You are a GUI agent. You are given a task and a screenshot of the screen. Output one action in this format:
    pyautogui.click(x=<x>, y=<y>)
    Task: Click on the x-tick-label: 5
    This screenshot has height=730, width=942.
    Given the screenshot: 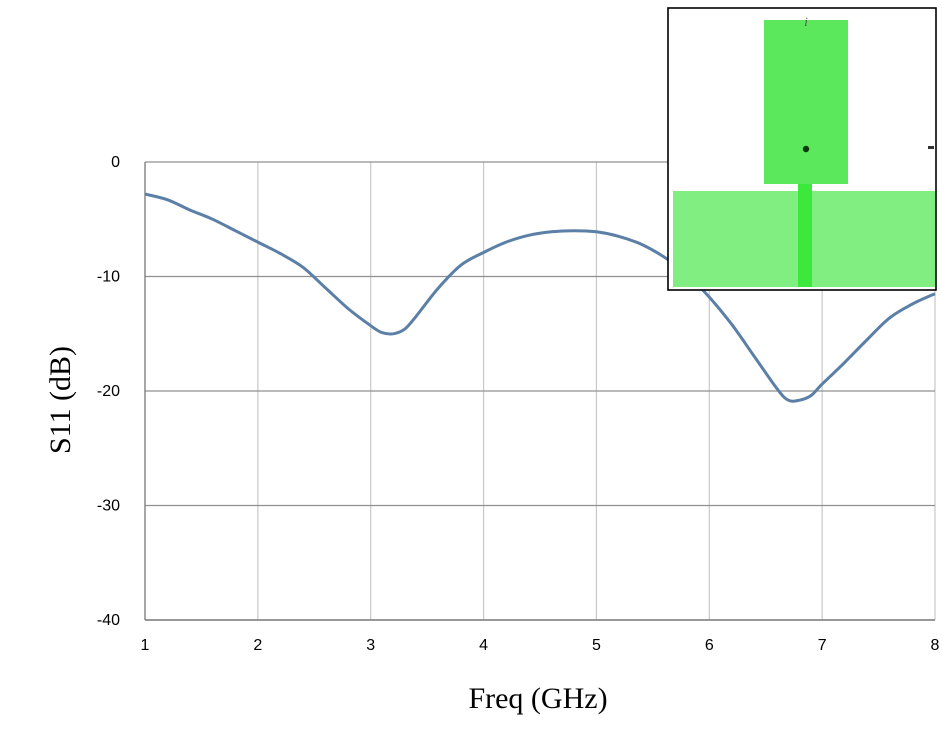 What is the action you would take?
    pyautogui.click(x=596, y=645)
    